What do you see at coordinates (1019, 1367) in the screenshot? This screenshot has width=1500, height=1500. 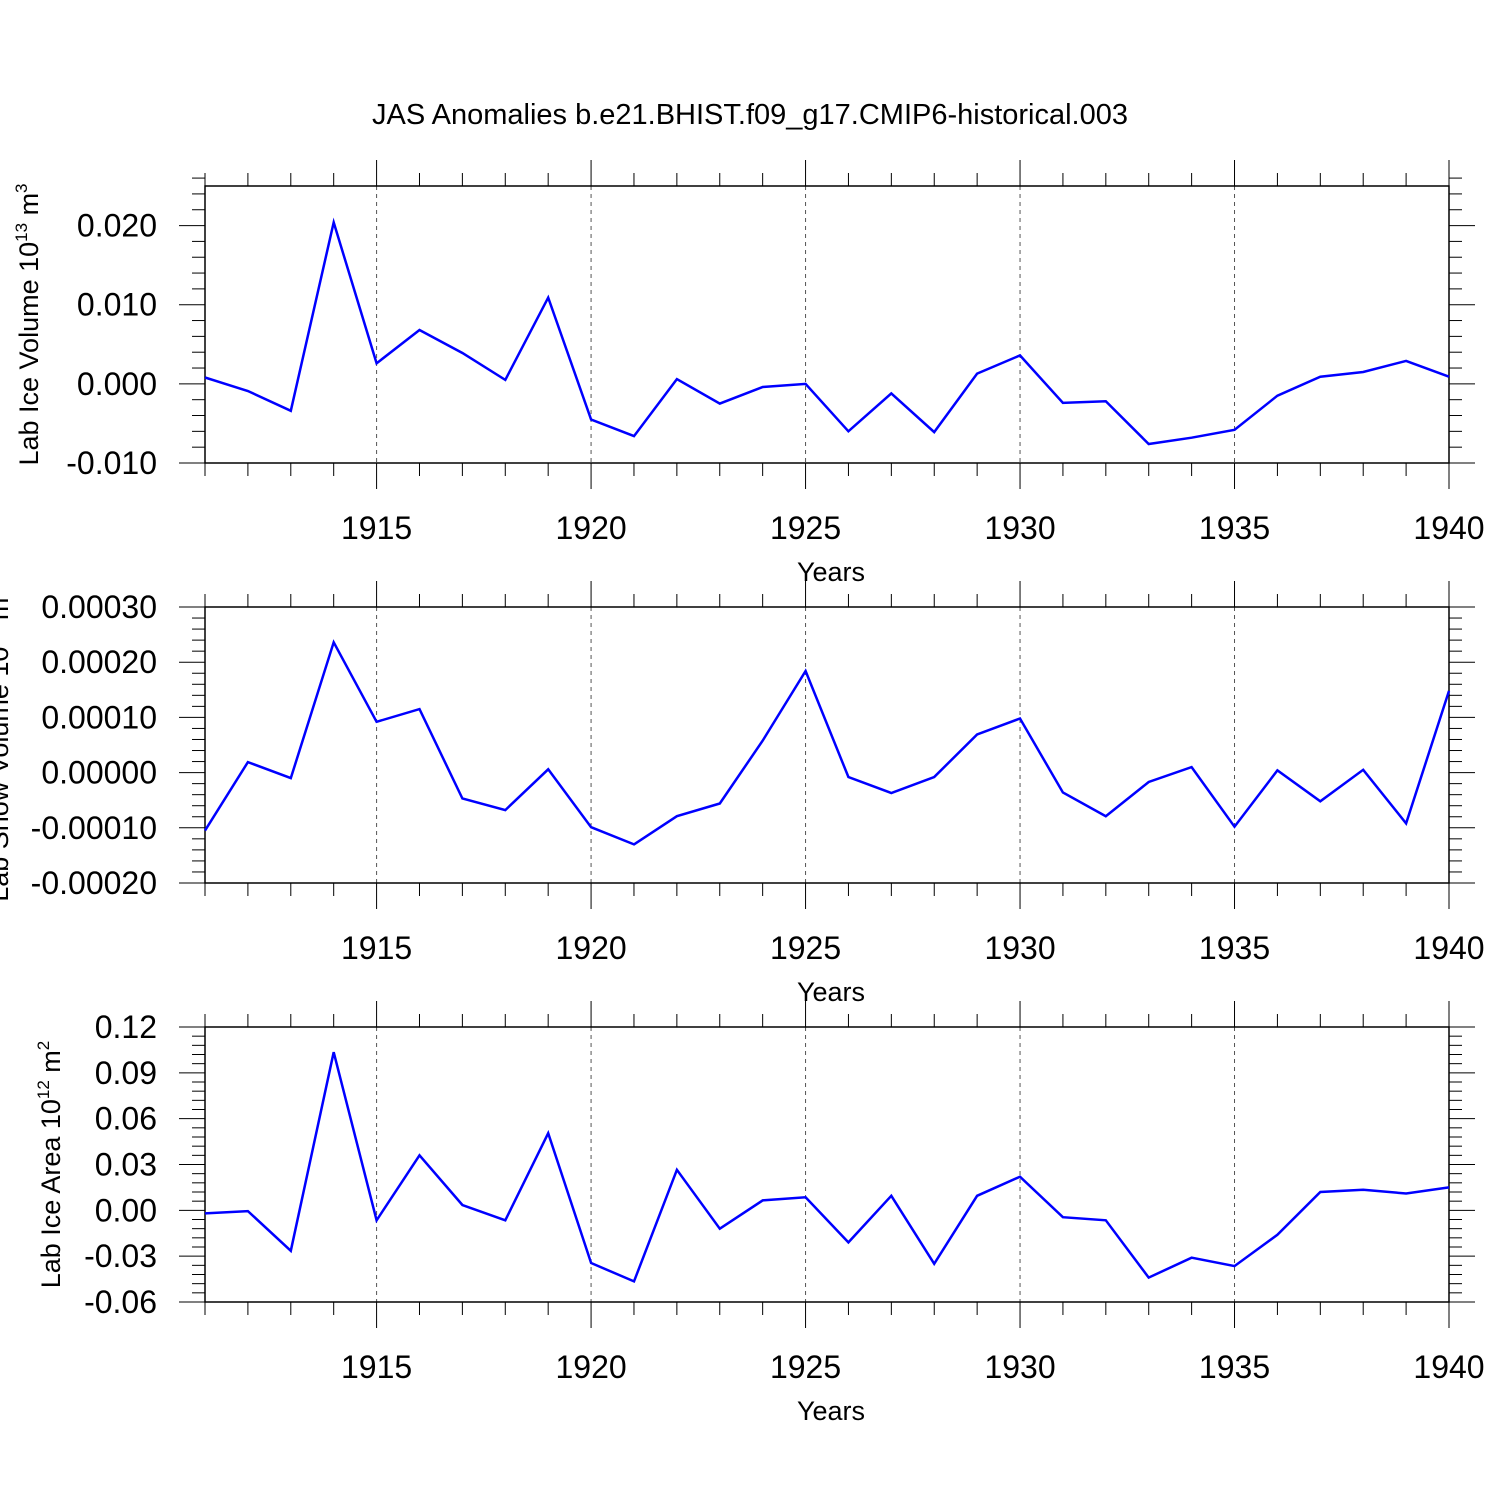 I see `x-tick-label: 1930` at bounding box center [1019, 1367].